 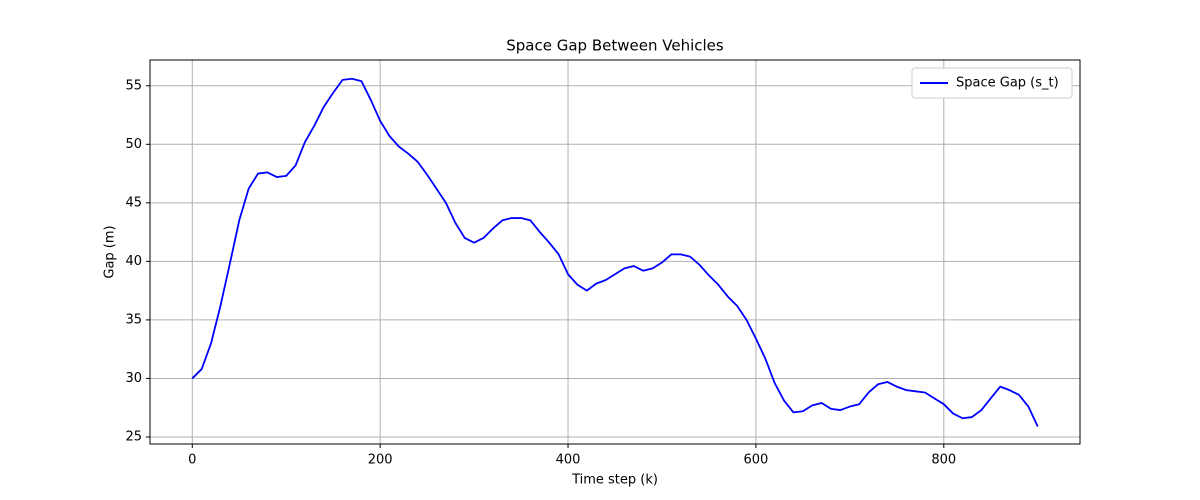 I want to click on x-tick-label: 200, so click(x=380, y=460).